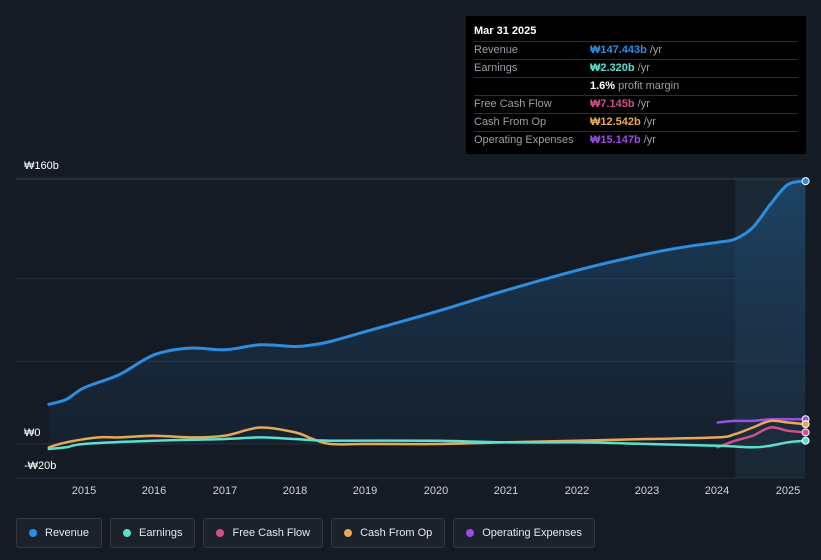  Describe the element at coordinates (510, 122) in the screenshot. I see `tooltip-label: Cash From Op` at that location.